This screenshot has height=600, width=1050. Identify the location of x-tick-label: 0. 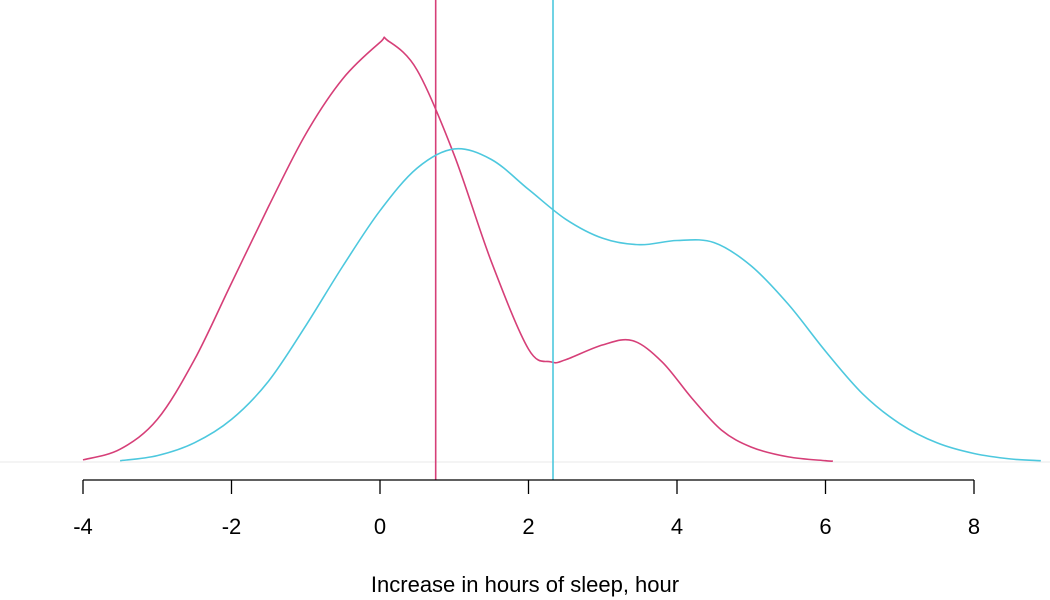
(380, 526).